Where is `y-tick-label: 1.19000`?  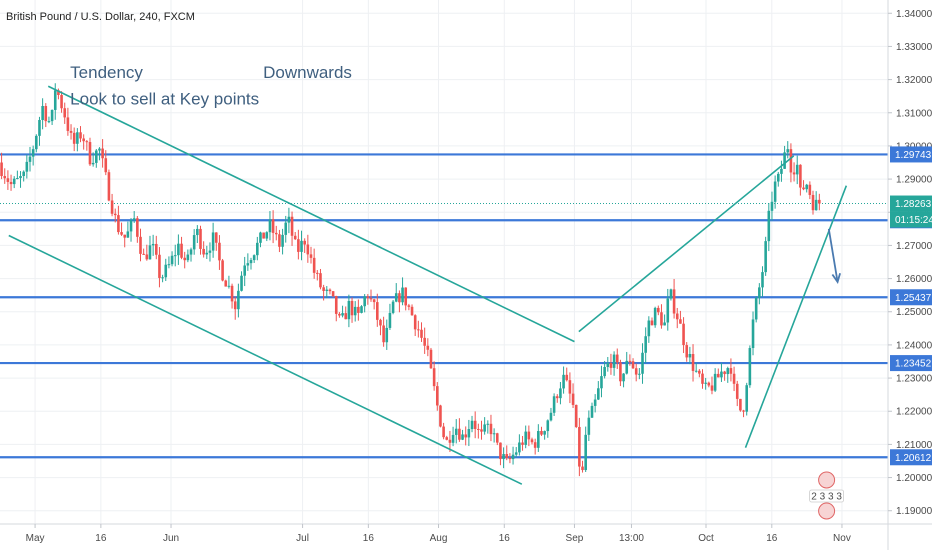
y-tick-label: 1.19000 is located at coordinates (914, 511).